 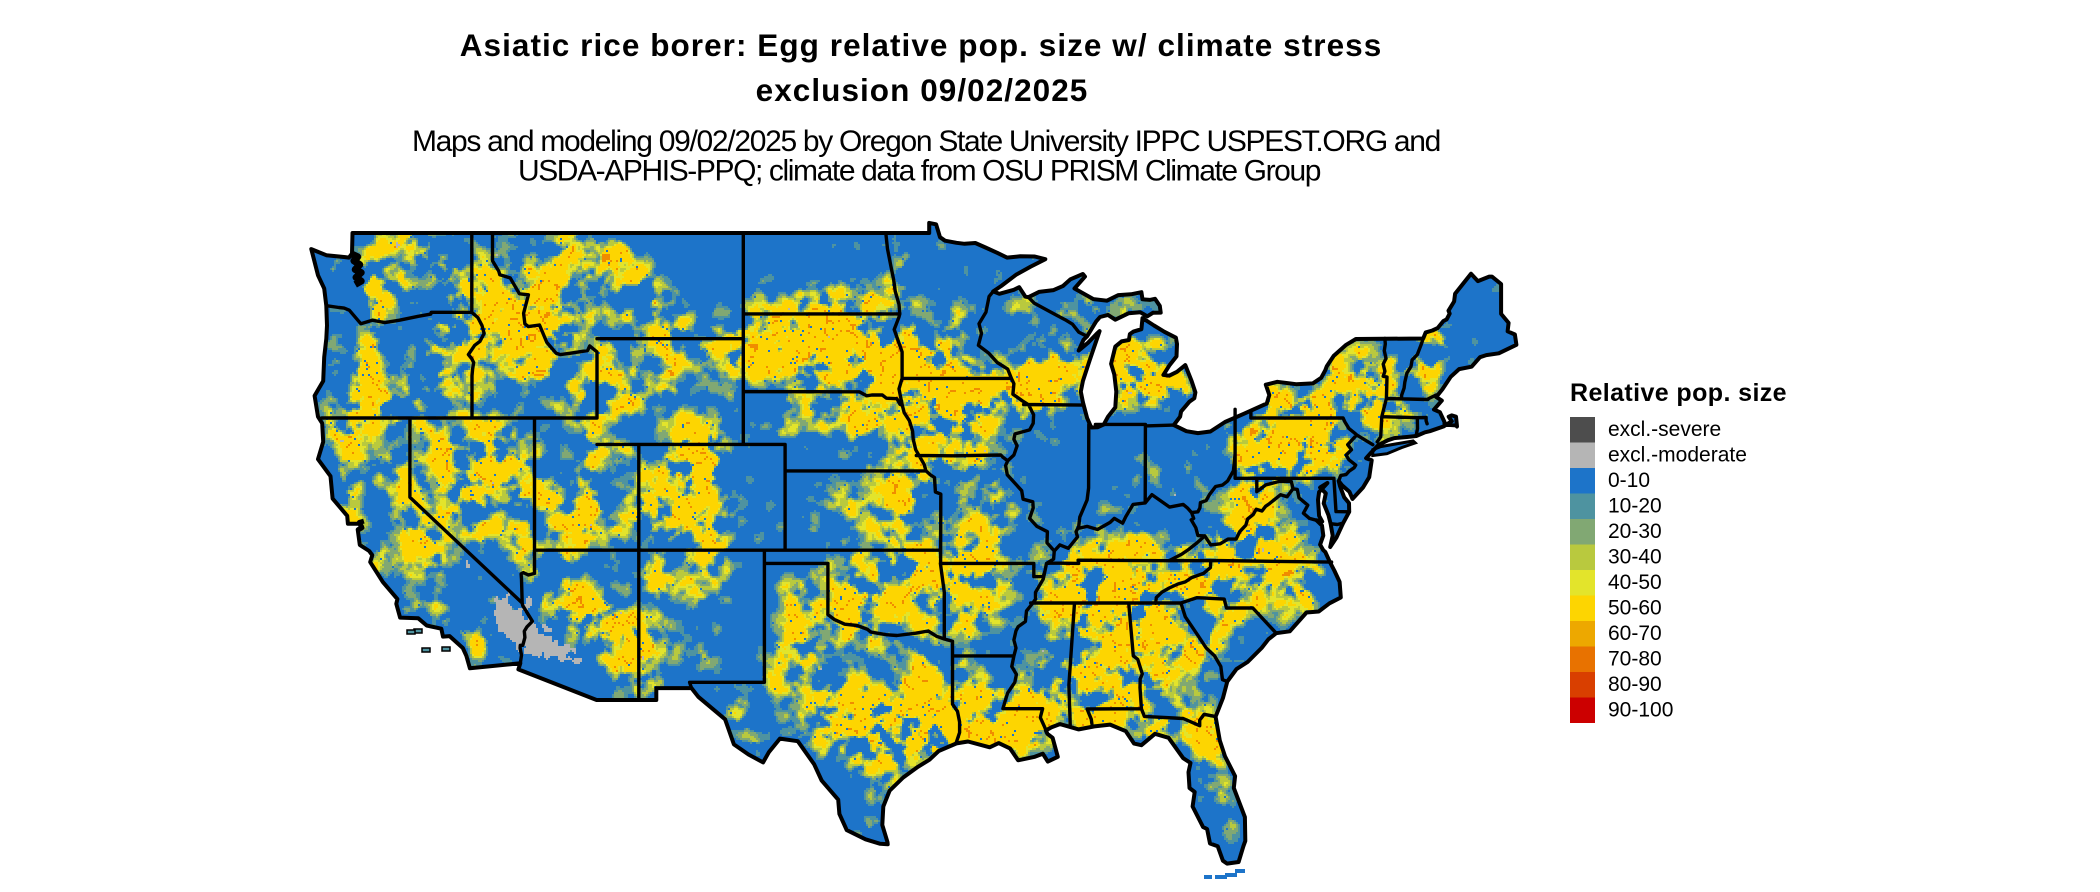 What do you see at coordinates (1640, 710) in the screenshot?
I see `svg-text: 90-100` at bounding box center [1640, 710].